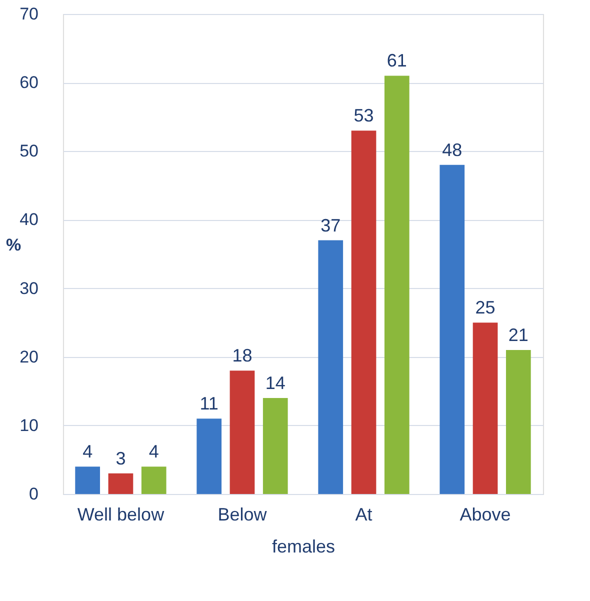  What do you see at coordinates (121, 514) in the screenshot?
I see `x-tick-label: Well below` at bounding box center [121, 514].